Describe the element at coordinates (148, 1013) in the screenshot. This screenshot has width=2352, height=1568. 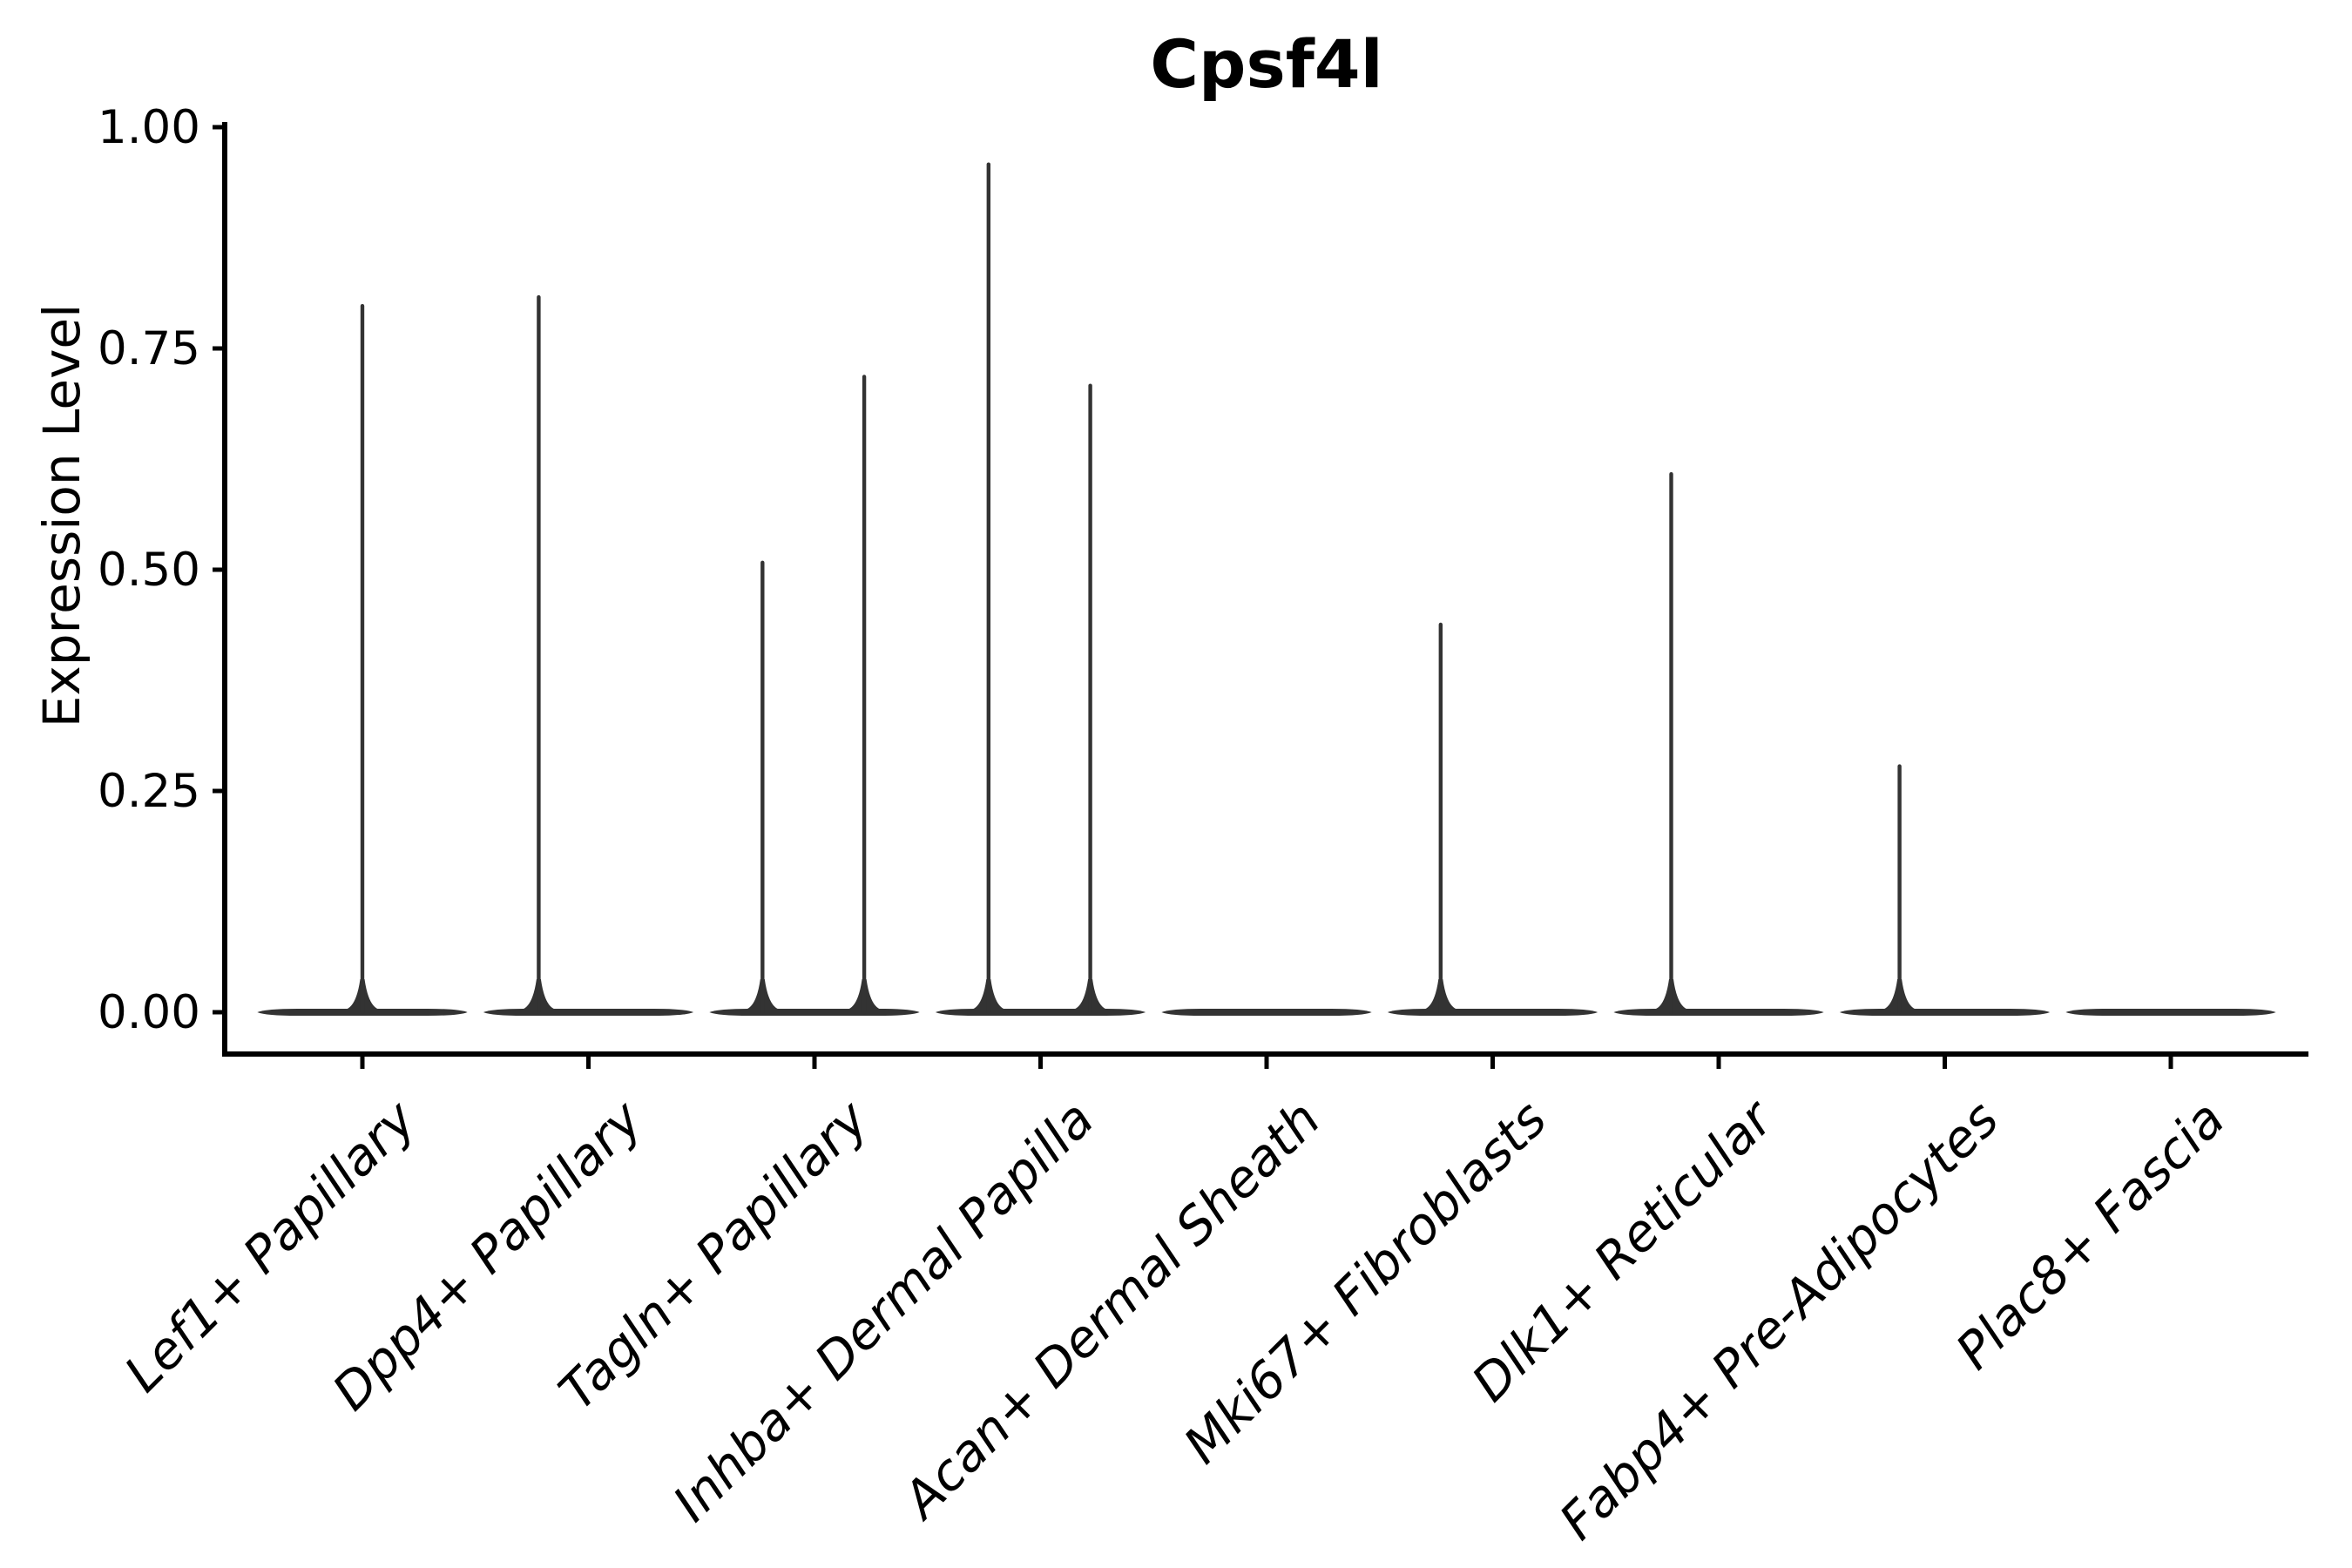
I see `y-tick-label: 0.00` at that location.